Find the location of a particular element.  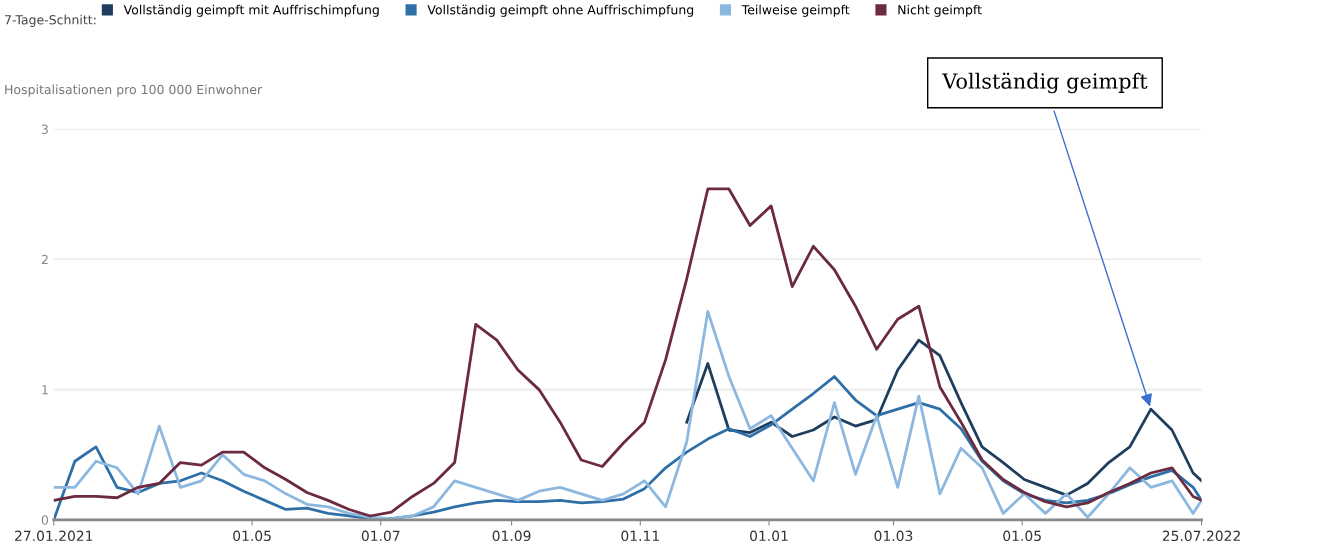

legend-title: 7-Tage-Schnitt: is located at coordinates (50, 20).